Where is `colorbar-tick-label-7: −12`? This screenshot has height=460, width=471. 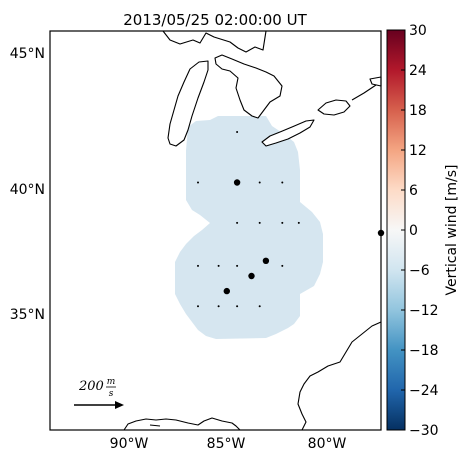 colorbar-tick-label-7: −12 is located at coordinates (424, 311).